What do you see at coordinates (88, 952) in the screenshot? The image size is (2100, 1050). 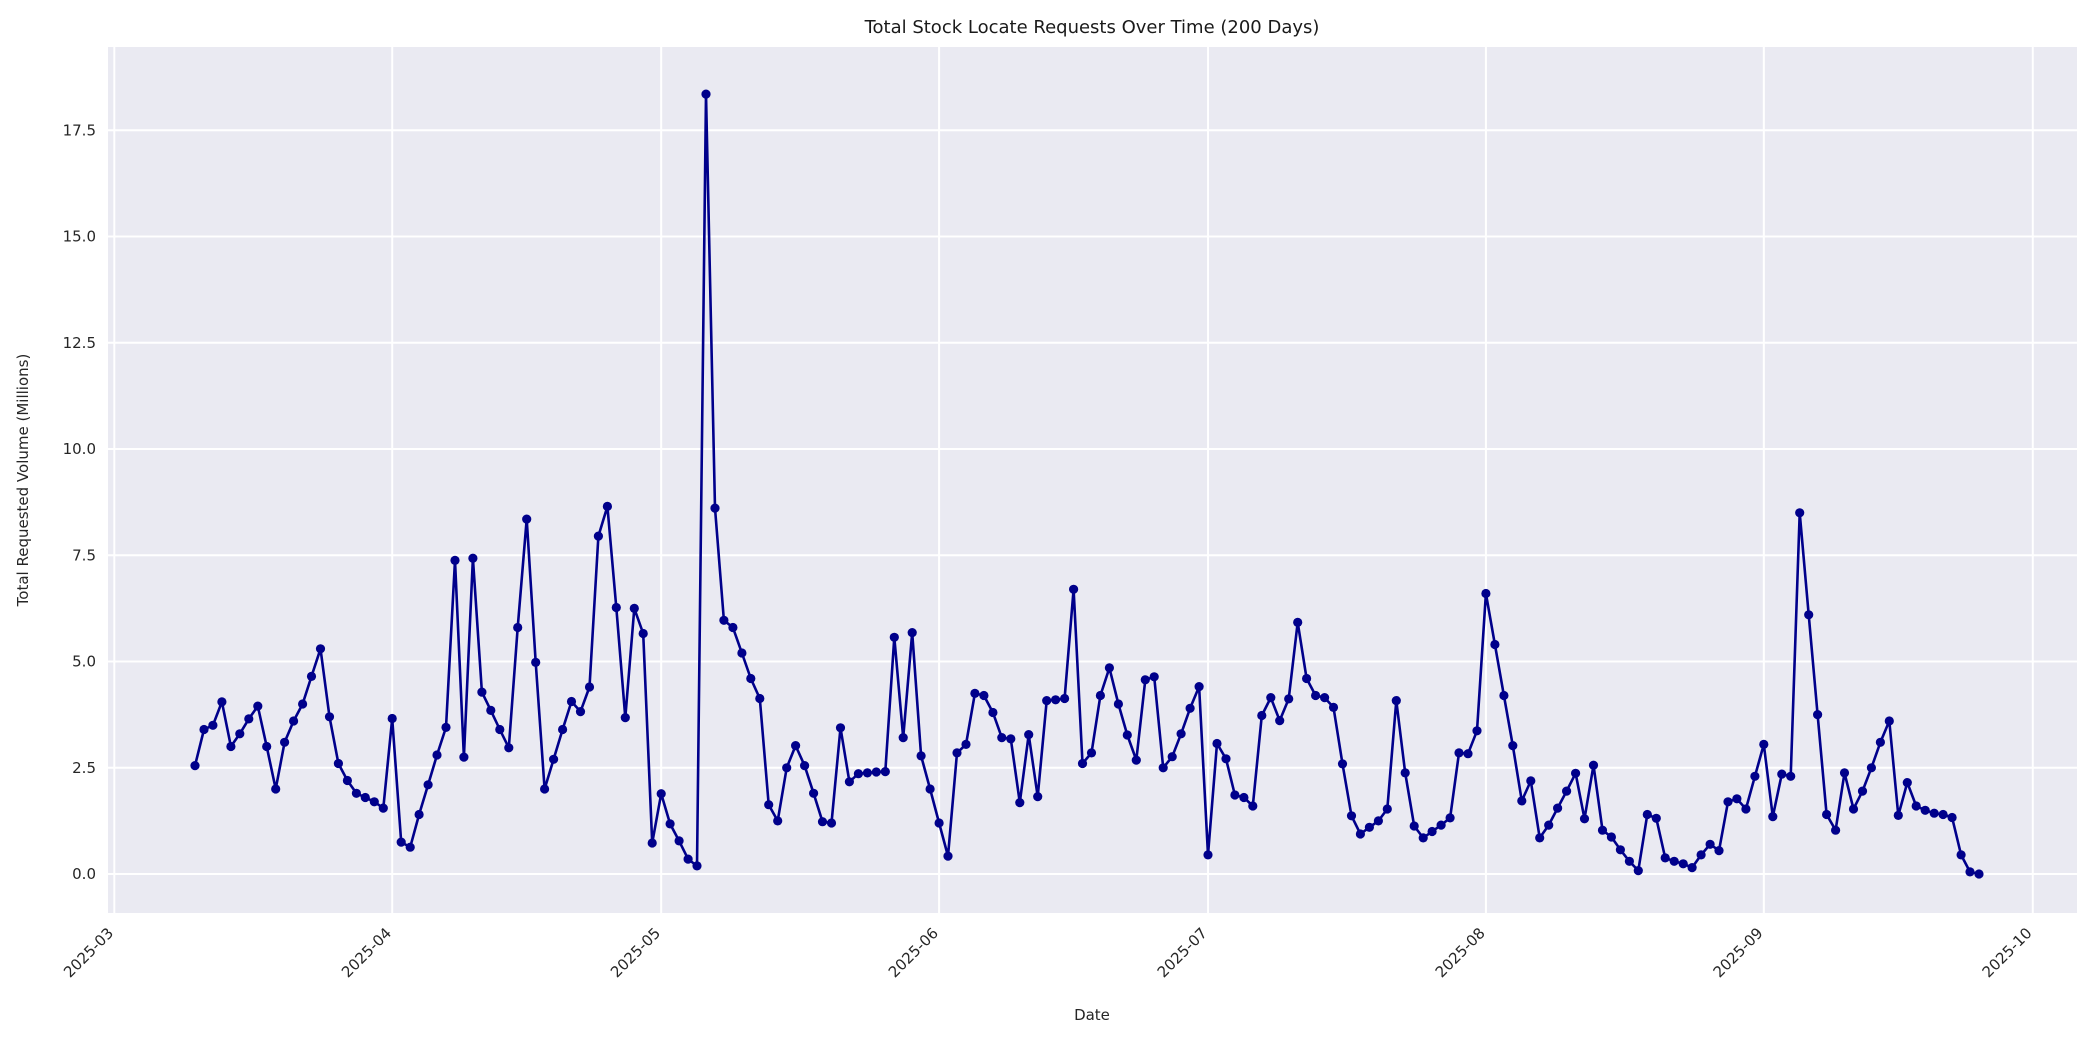 I see `x-tick-label: 2025-03` at bounding box center [88, 952].